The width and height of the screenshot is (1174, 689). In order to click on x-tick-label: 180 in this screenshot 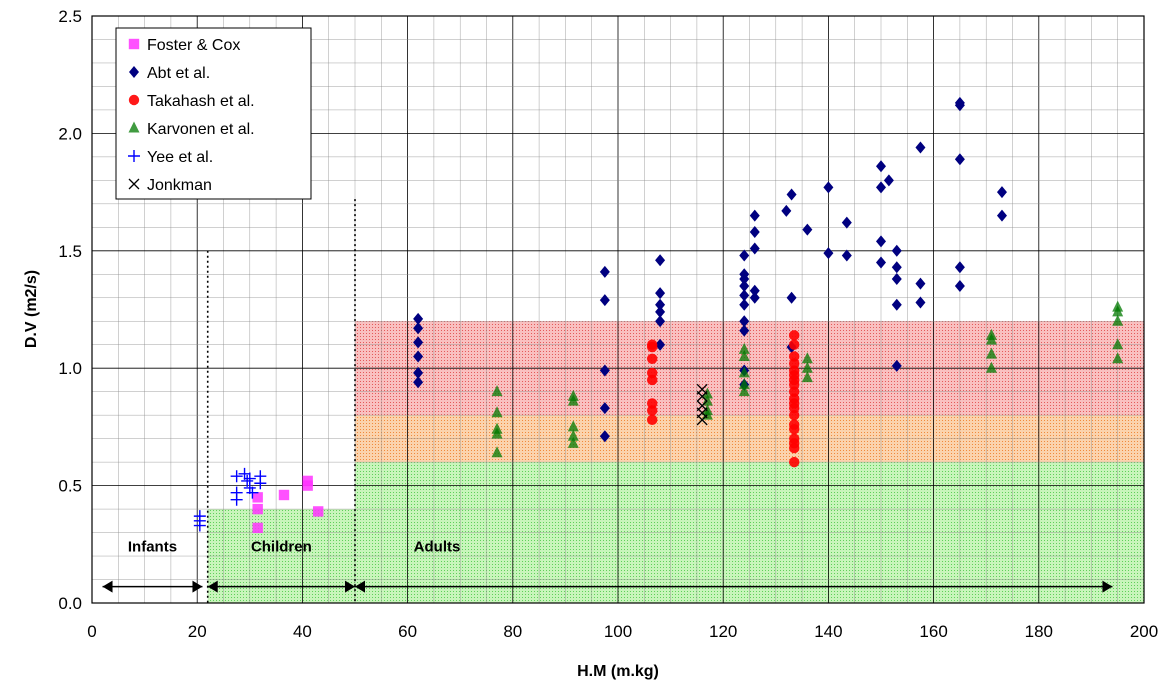, I will do `click(1039, 631)`.